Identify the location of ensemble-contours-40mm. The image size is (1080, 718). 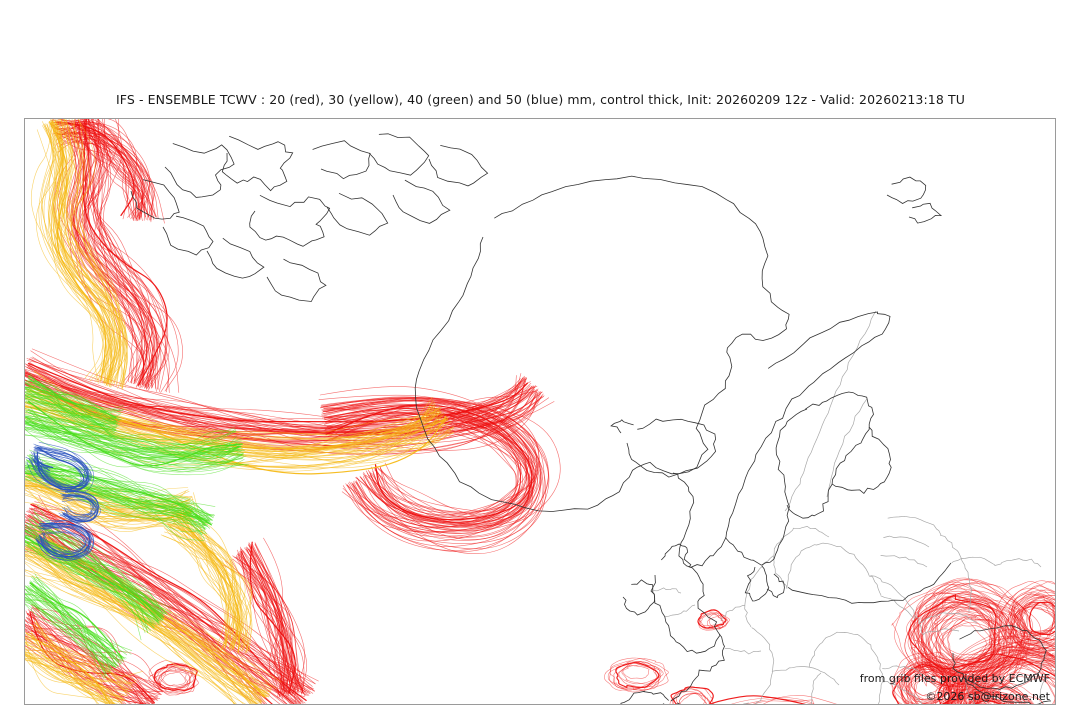
(137, 526).